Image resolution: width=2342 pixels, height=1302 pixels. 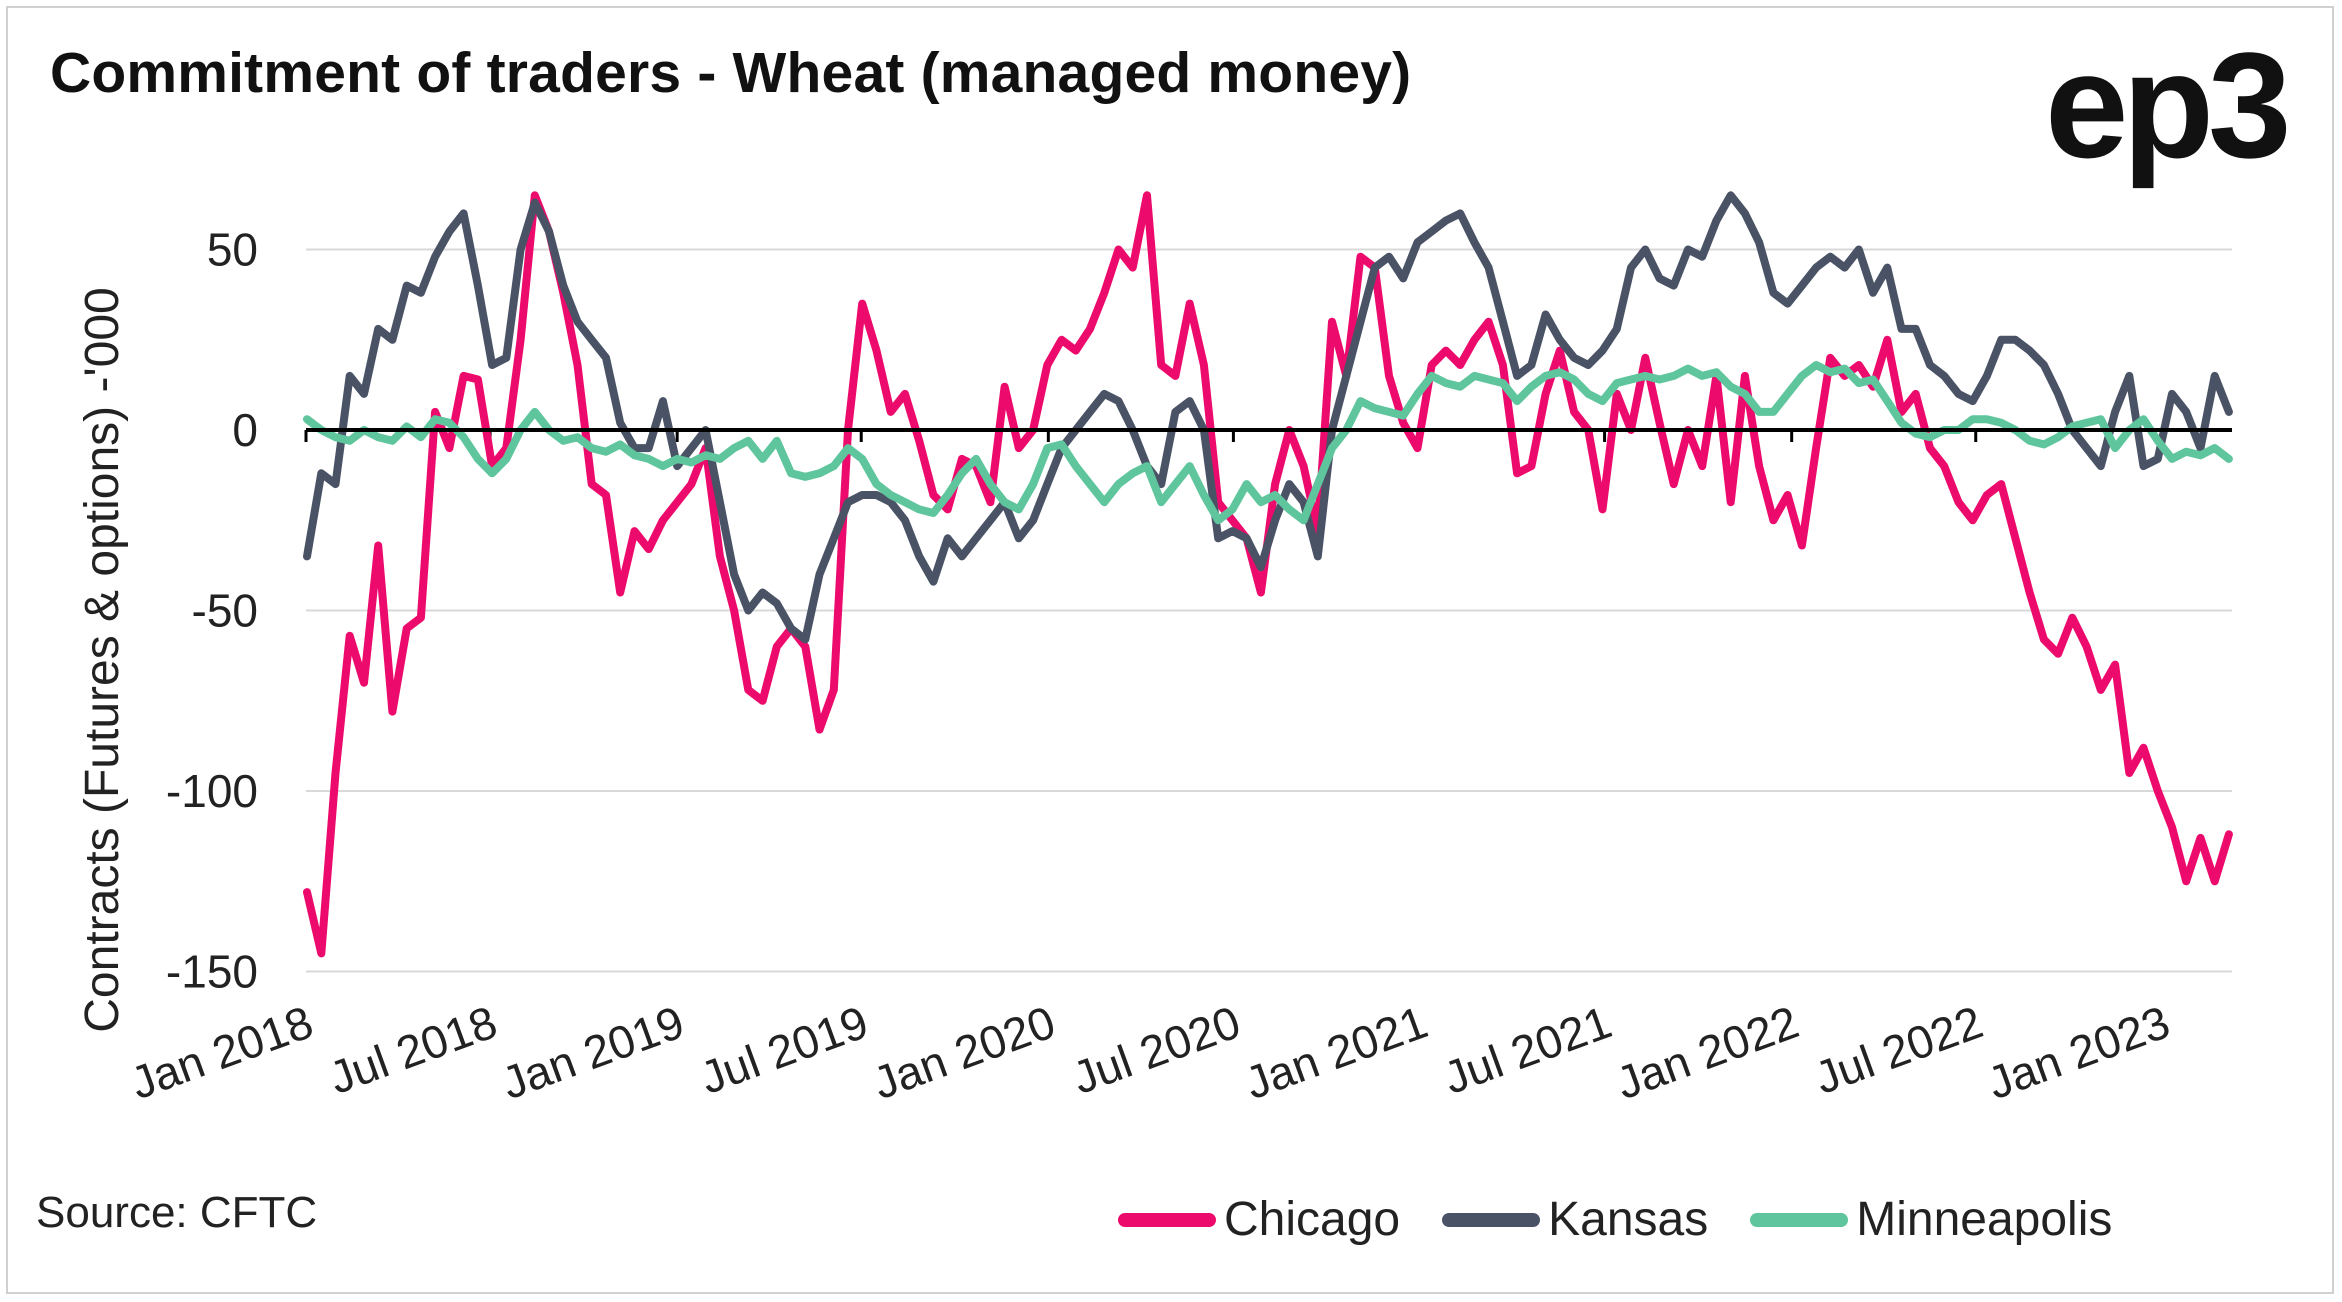 I want to click on y-tick-label: 50, so click(x=232, y=250).